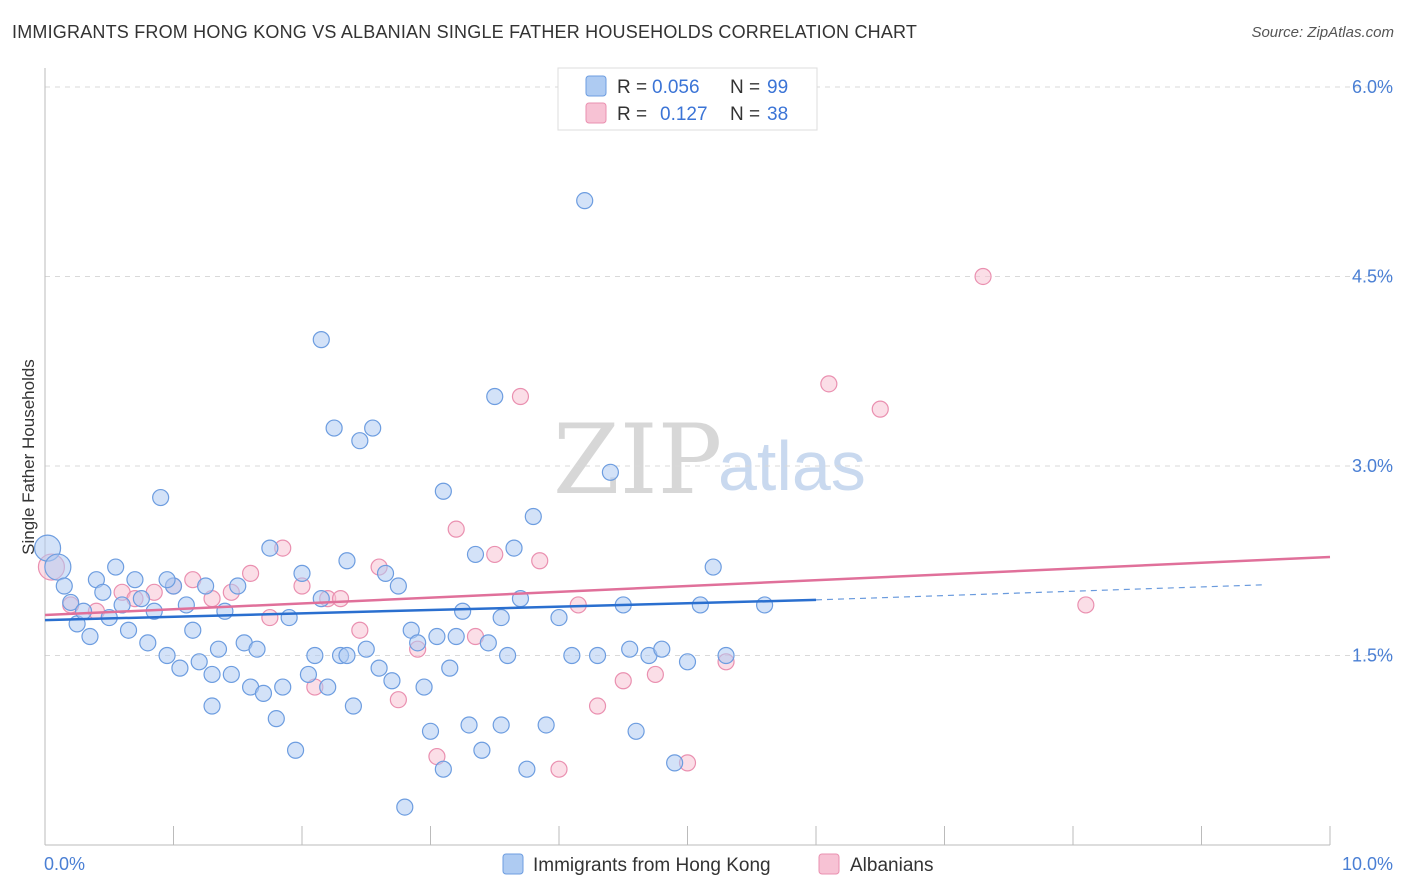  I want to click on legend-n-label-1: N =, so click(745, 87).